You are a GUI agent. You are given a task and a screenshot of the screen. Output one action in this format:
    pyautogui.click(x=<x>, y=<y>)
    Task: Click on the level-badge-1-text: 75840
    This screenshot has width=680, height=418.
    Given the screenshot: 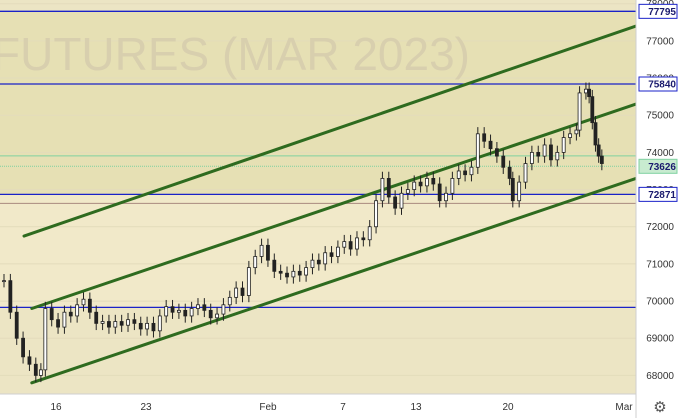 What is the action you would take?
    pyautogui.click(x=662, y=85)
    